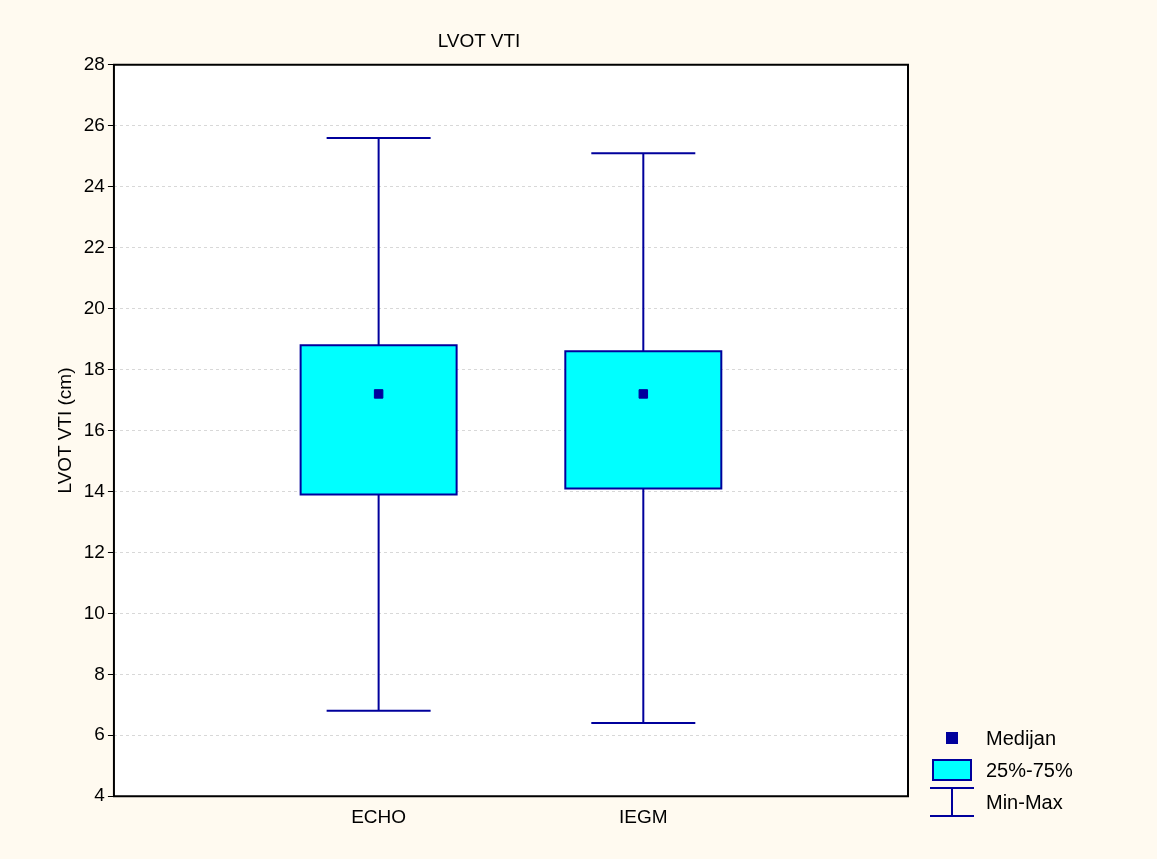 The height and width of the screenshot is (859, 1157). I want to click on text: Min-Max, so click(1024, 802).